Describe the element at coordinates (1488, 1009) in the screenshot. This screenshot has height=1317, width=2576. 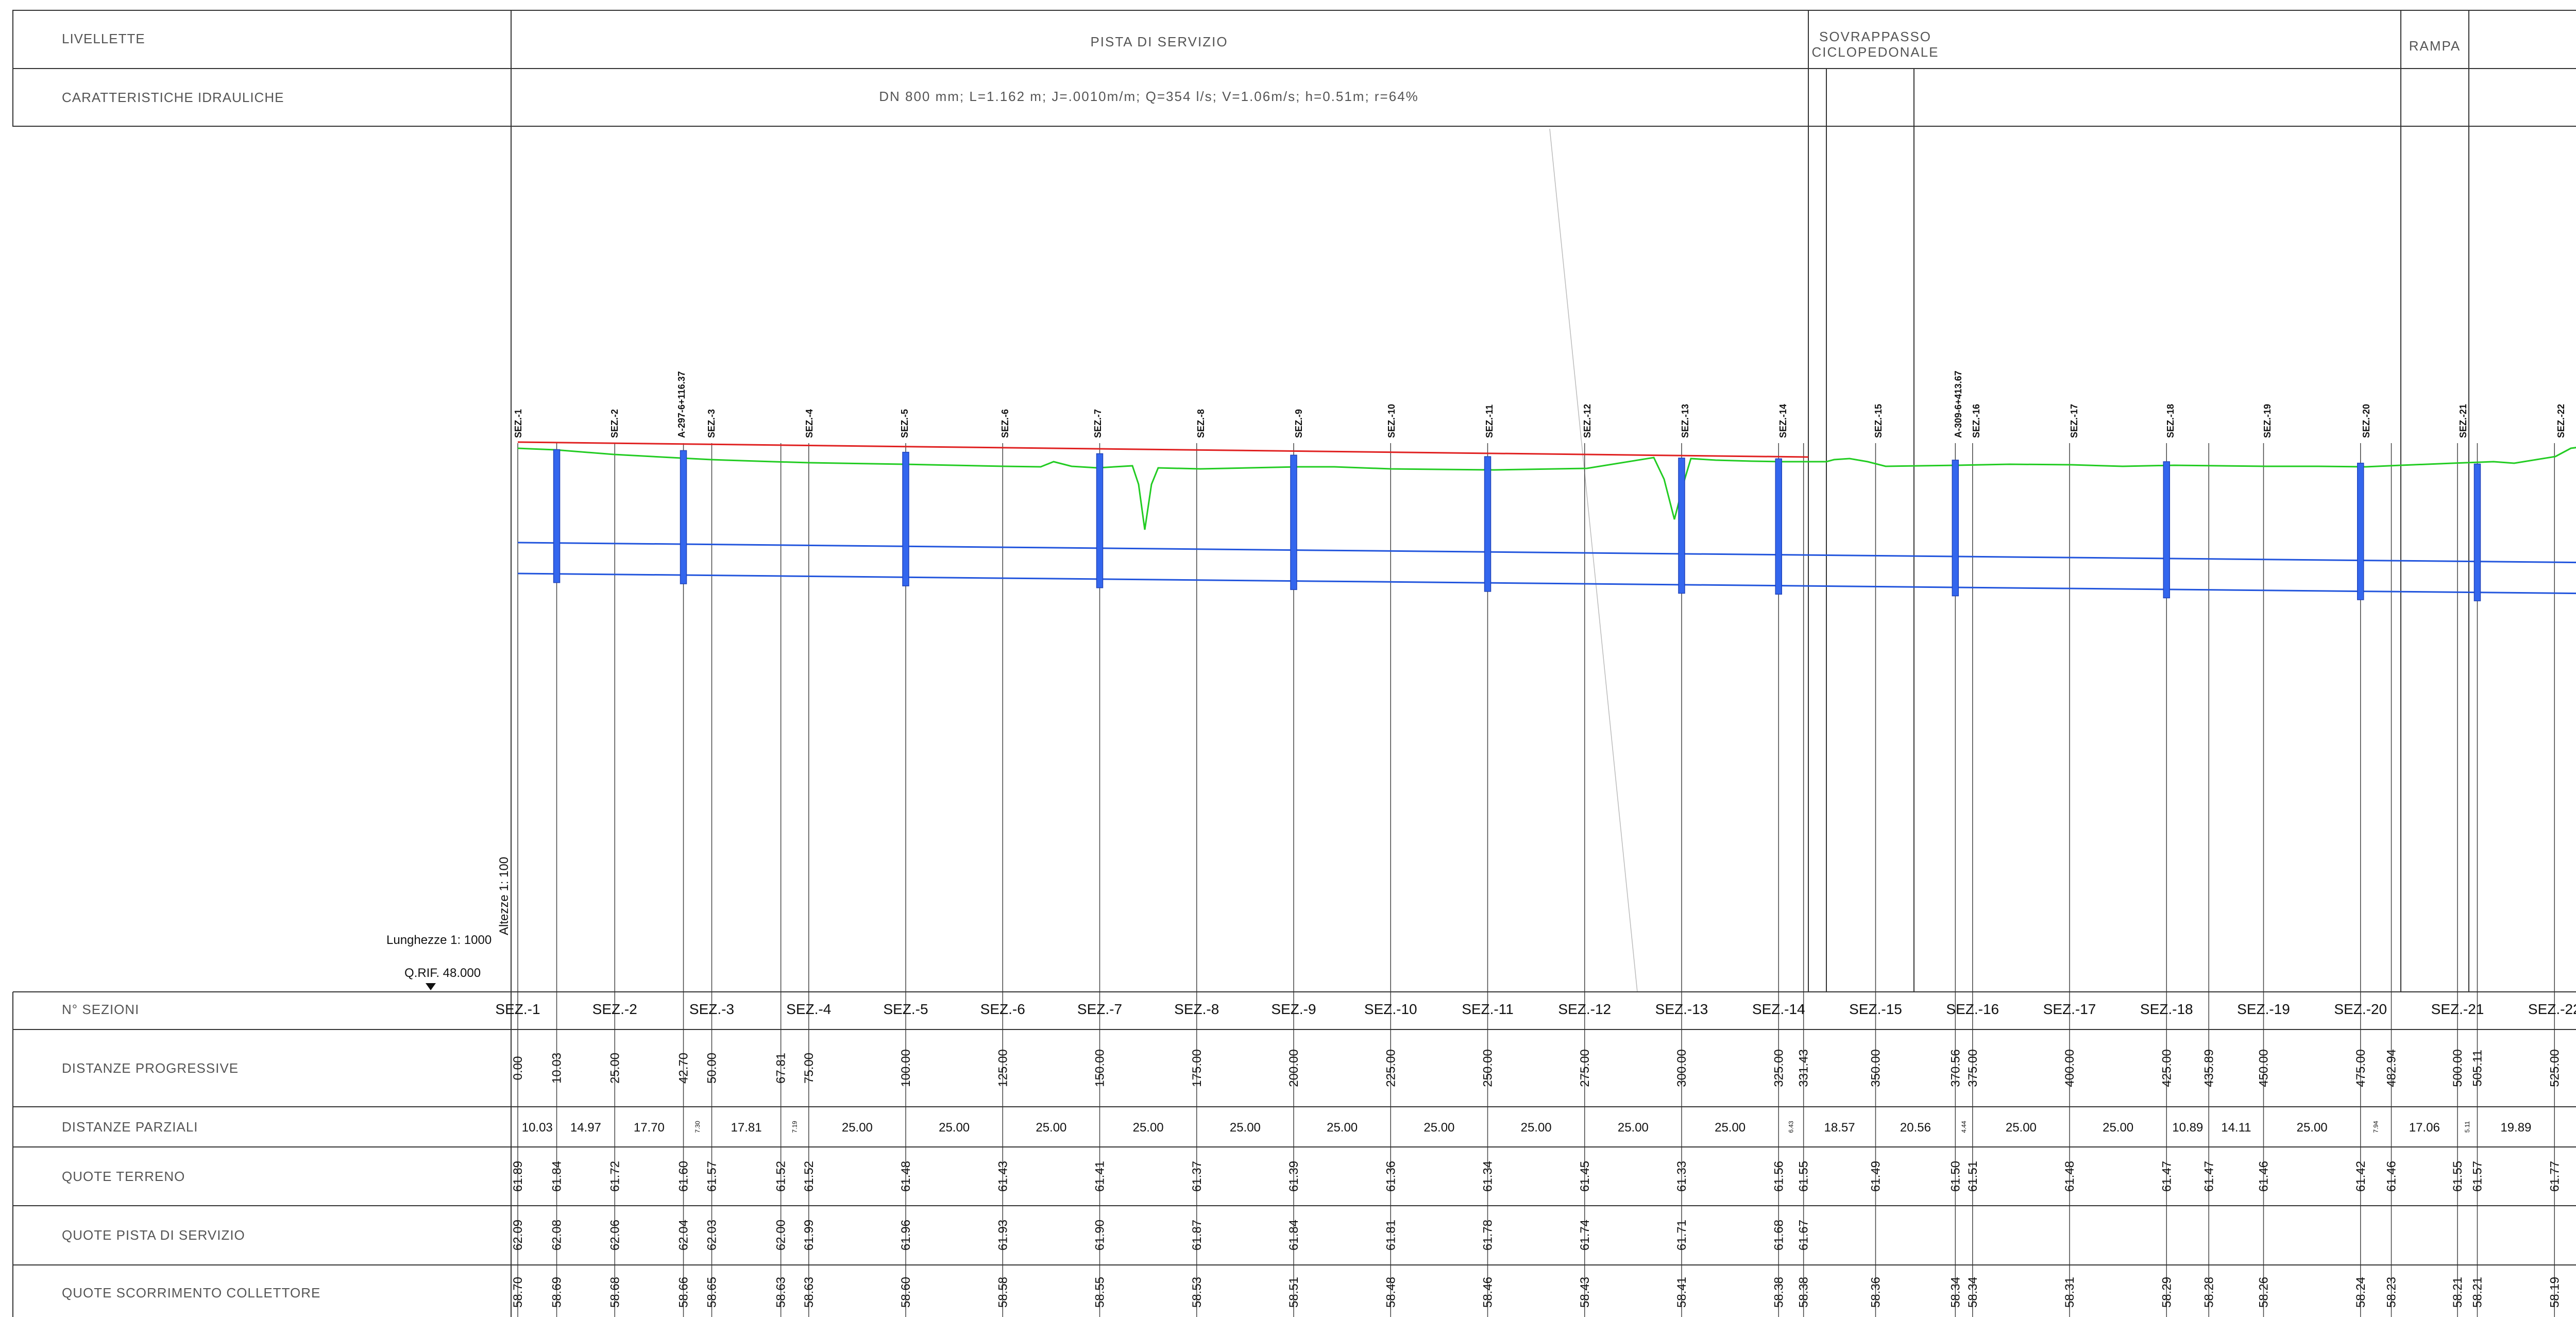
I see `section-name: SEZ.-11` at that location.